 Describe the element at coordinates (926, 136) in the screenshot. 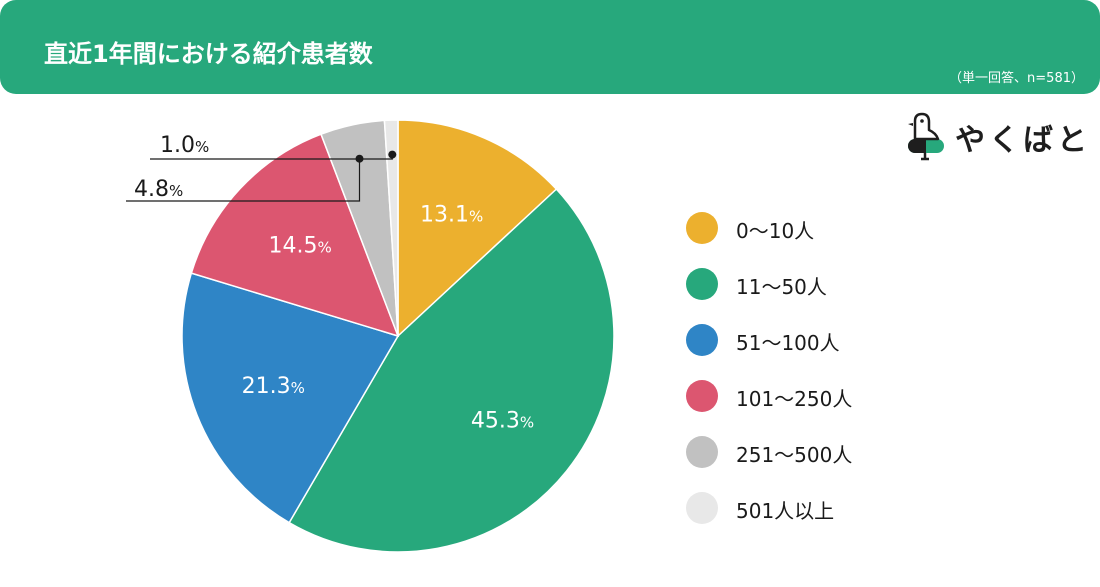

I see `bird-on-pill-icon` at that location.